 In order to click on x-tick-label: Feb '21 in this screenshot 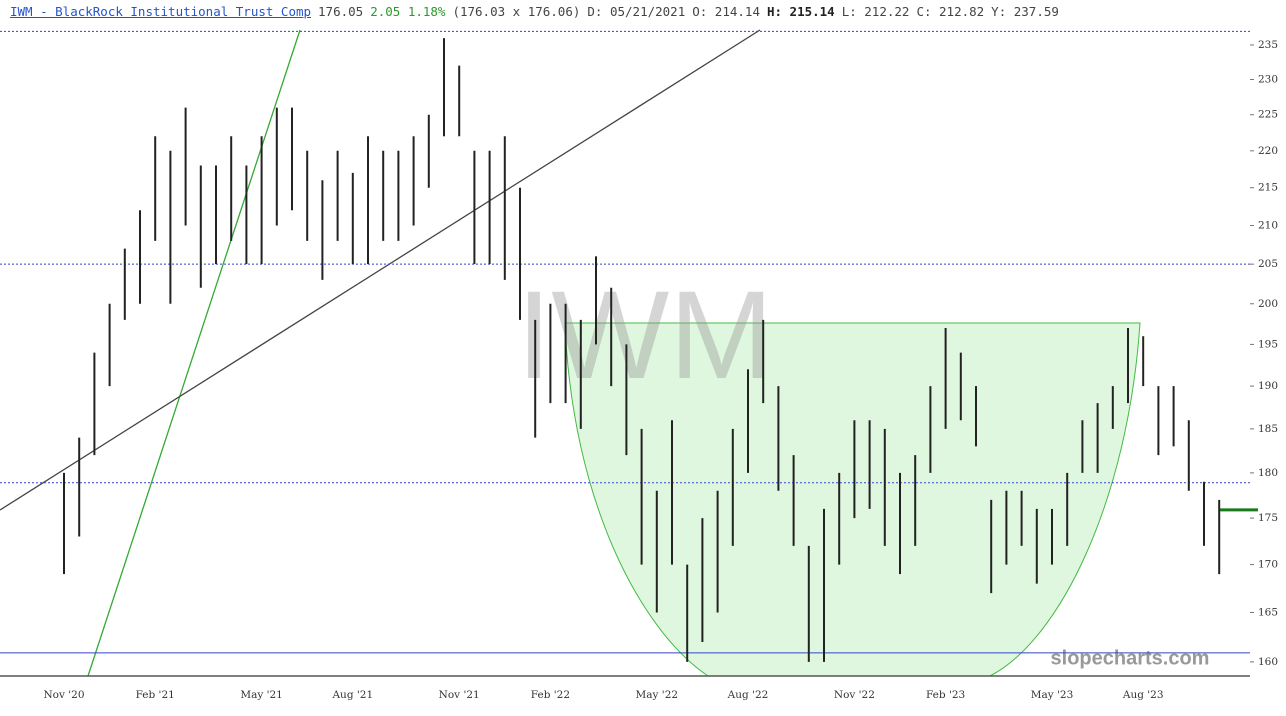, I will do `click(155, 695)`.